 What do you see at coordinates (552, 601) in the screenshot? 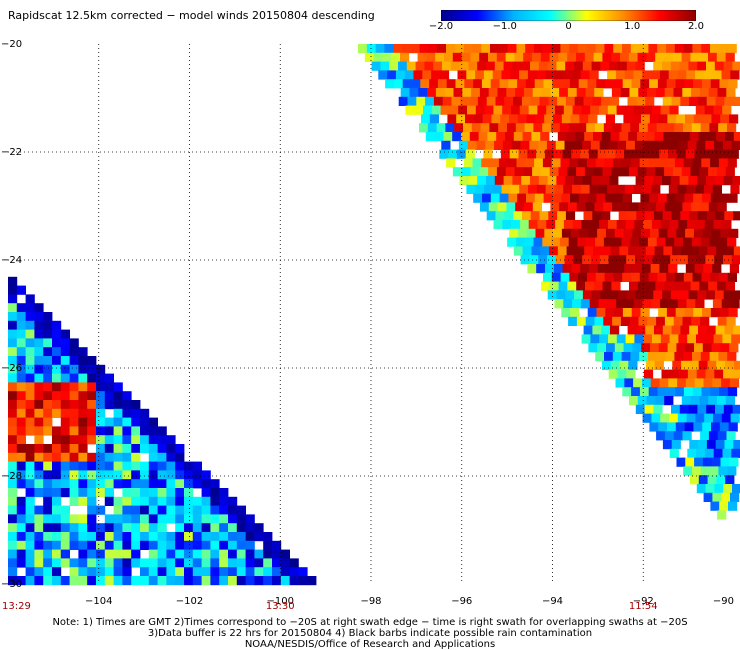
I see `longitude-label: −94` at bounding box center [552, 601].